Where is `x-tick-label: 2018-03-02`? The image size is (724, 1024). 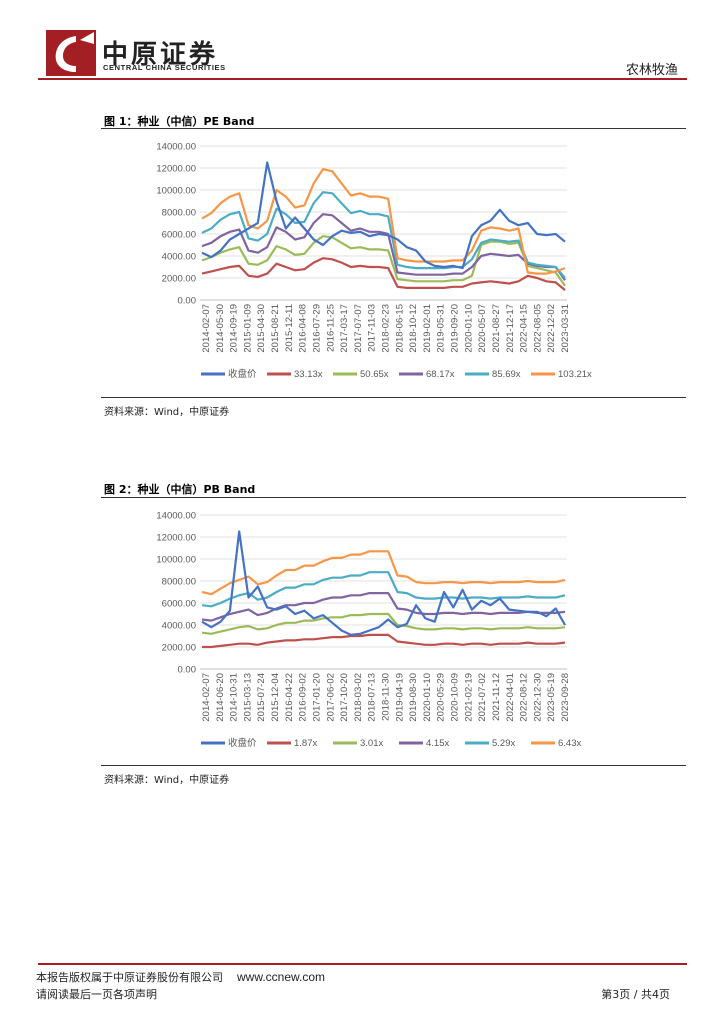 x-tick-label: 2018-03-02 is located at coordinates (358, 697).